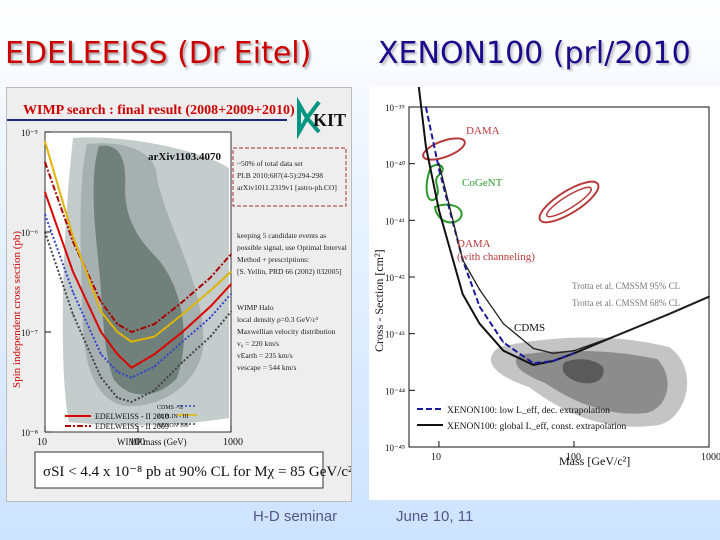 This screenshot has width=720, height=540. Describe the element at coordinates (496, 257) in the screenshot. I see `dama-channeling-sublabel: (with channeling)` at that location.